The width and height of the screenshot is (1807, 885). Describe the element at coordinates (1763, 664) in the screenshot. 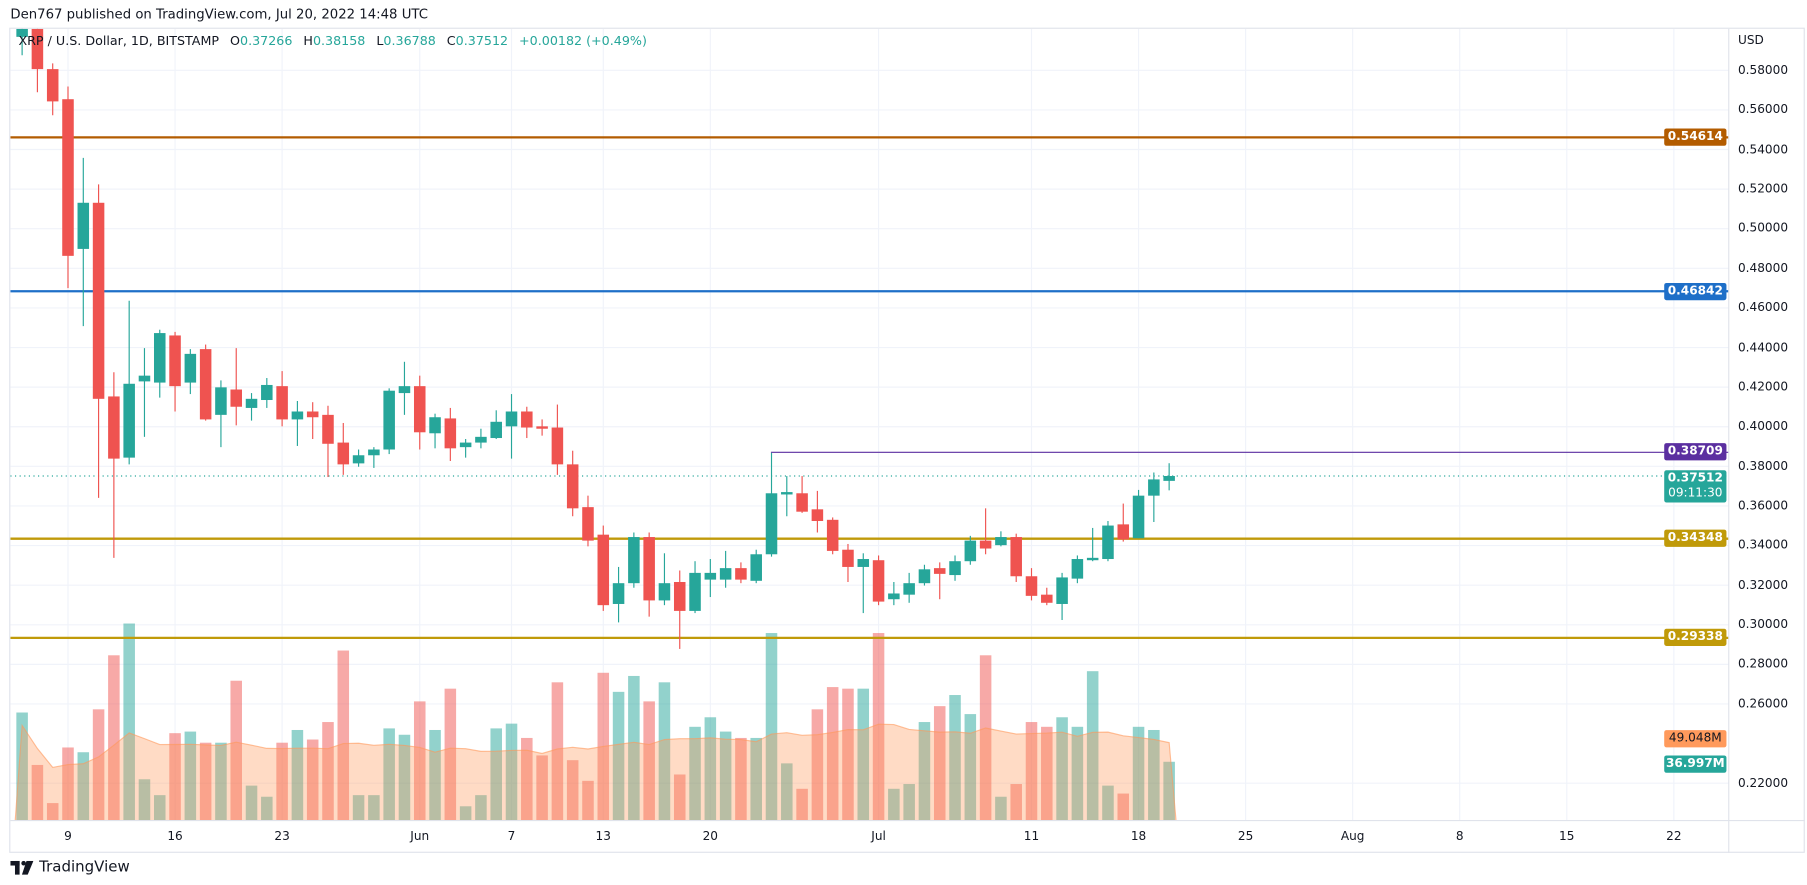

I see `price-tick-label: 0.28000` at that location.